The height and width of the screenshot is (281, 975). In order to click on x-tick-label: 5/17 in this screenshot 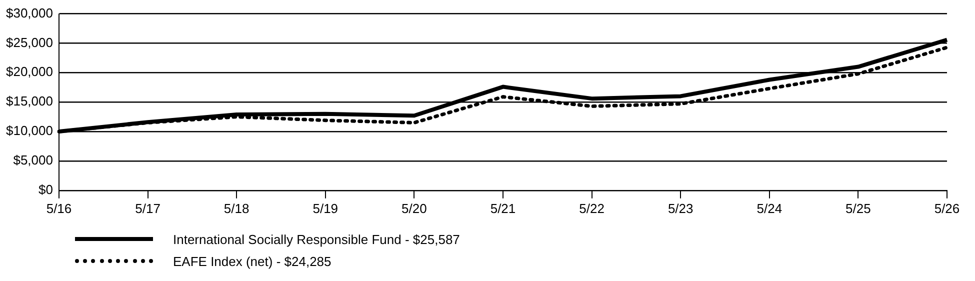, I will do `click(147, 208)`.